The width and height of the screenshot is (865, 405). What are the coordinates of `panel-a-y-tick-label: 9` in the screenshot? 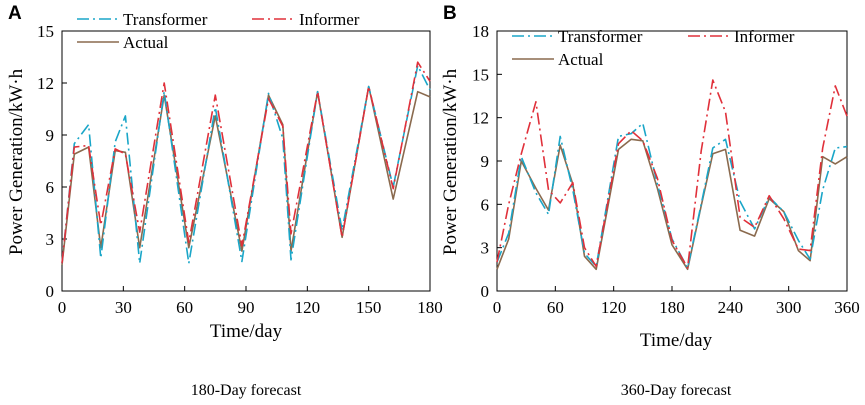 It's located at (50, 135).